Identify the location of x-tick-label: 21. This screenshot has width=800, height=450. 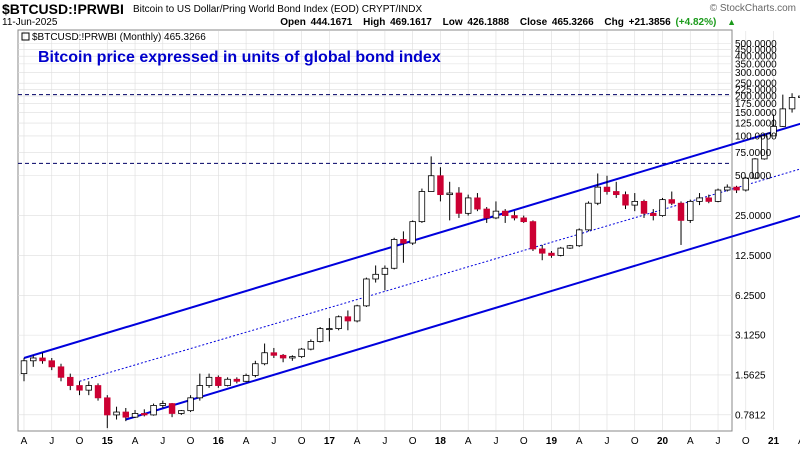
(774, 441).